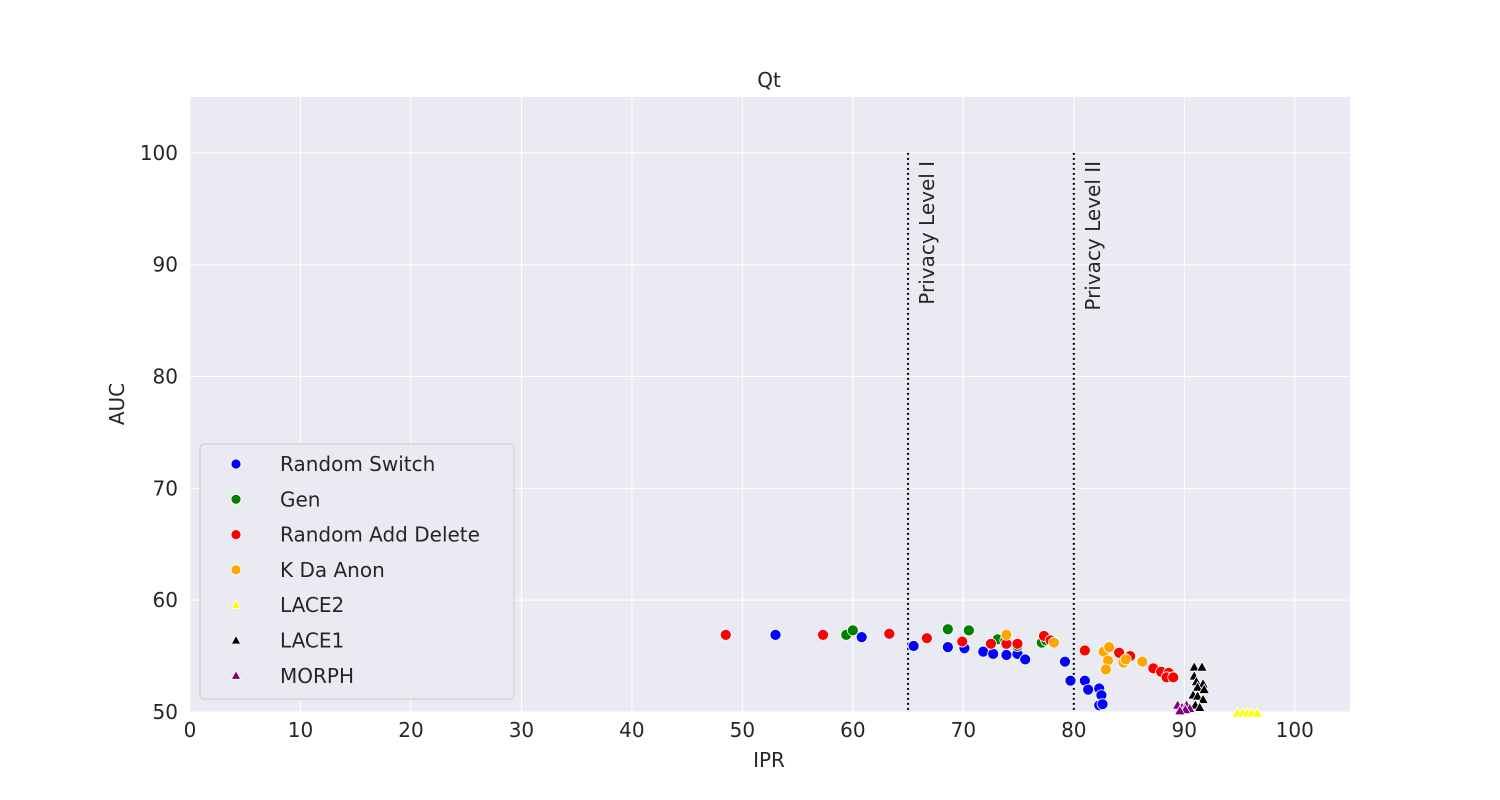 This screenshot has width=1500, height=800. What do you see at coordinates (165, 488) in the screenshot?
I see `y-tick-label: 70` at bounding box center [165, 488].